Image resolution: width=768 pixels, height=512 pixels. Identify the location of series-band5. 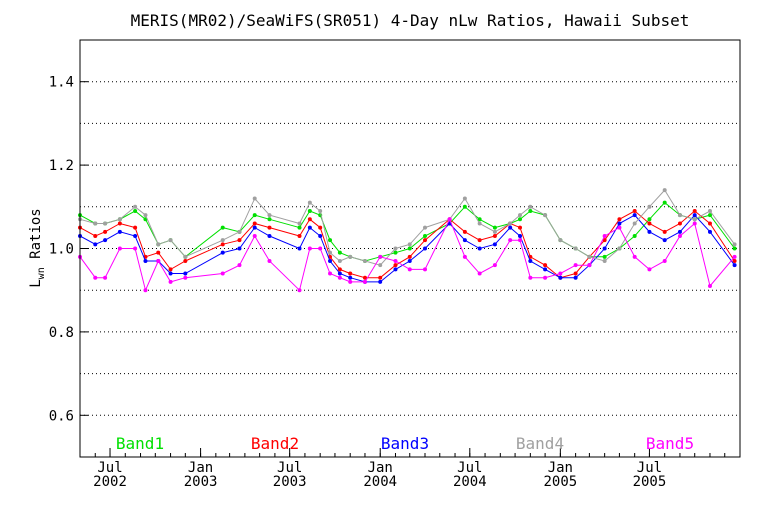
(407, 255).